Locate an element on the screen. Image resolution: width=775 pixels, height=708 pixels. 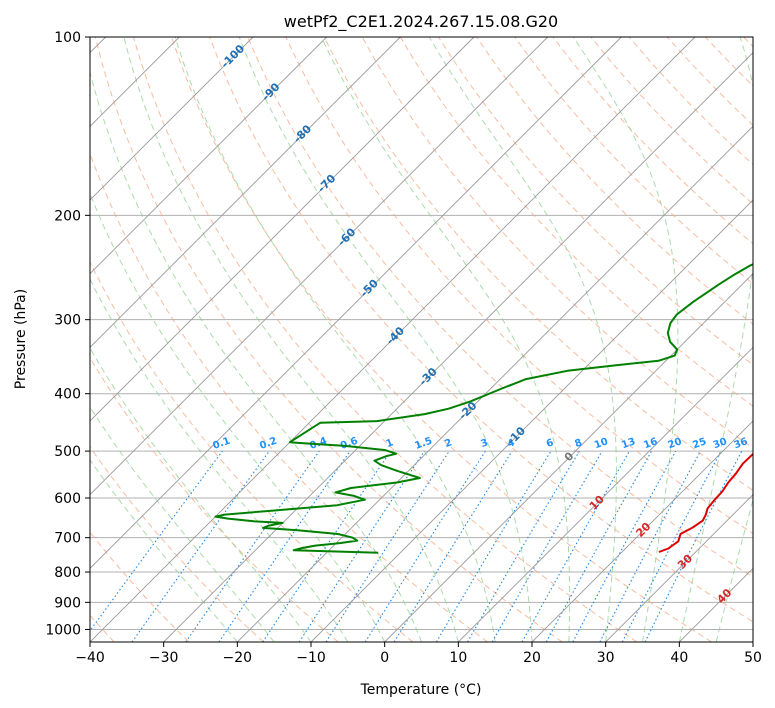
x-tick-label: −10 is located at coordinates (311, 658).